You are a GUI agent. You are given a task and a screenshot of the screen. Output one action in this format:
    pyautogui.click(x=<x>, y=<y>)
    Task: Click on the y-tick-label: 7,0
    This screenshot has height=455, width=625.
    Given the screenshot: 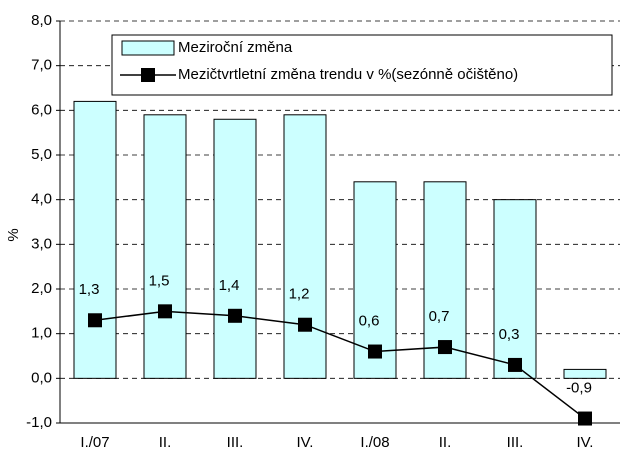 What is the action you would take?
    pyautogui.click(x=41, y=65)
    